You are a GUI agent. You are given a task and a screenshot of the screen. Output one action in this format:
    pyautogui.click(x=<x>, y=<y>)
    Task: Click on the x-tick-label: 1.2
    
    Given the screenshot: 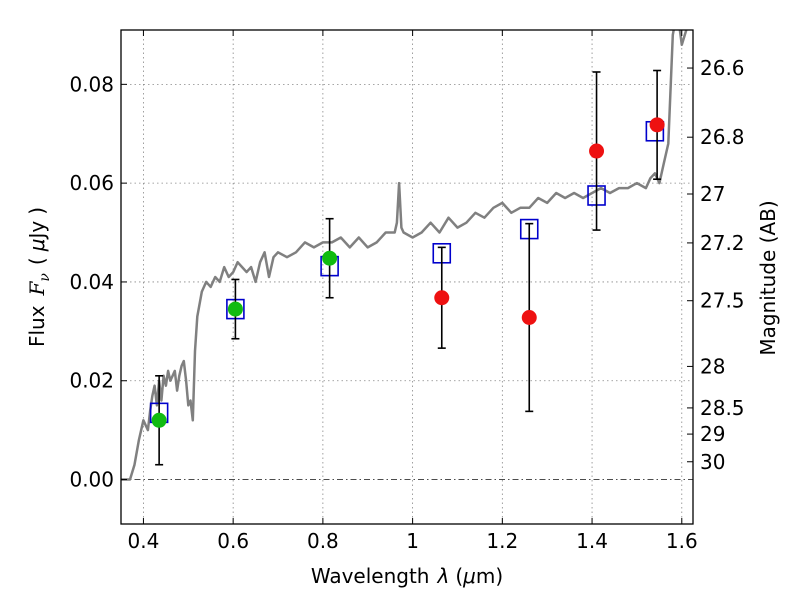 What is the action you would take?
    pyautogui.click(x=502, y=541)
    